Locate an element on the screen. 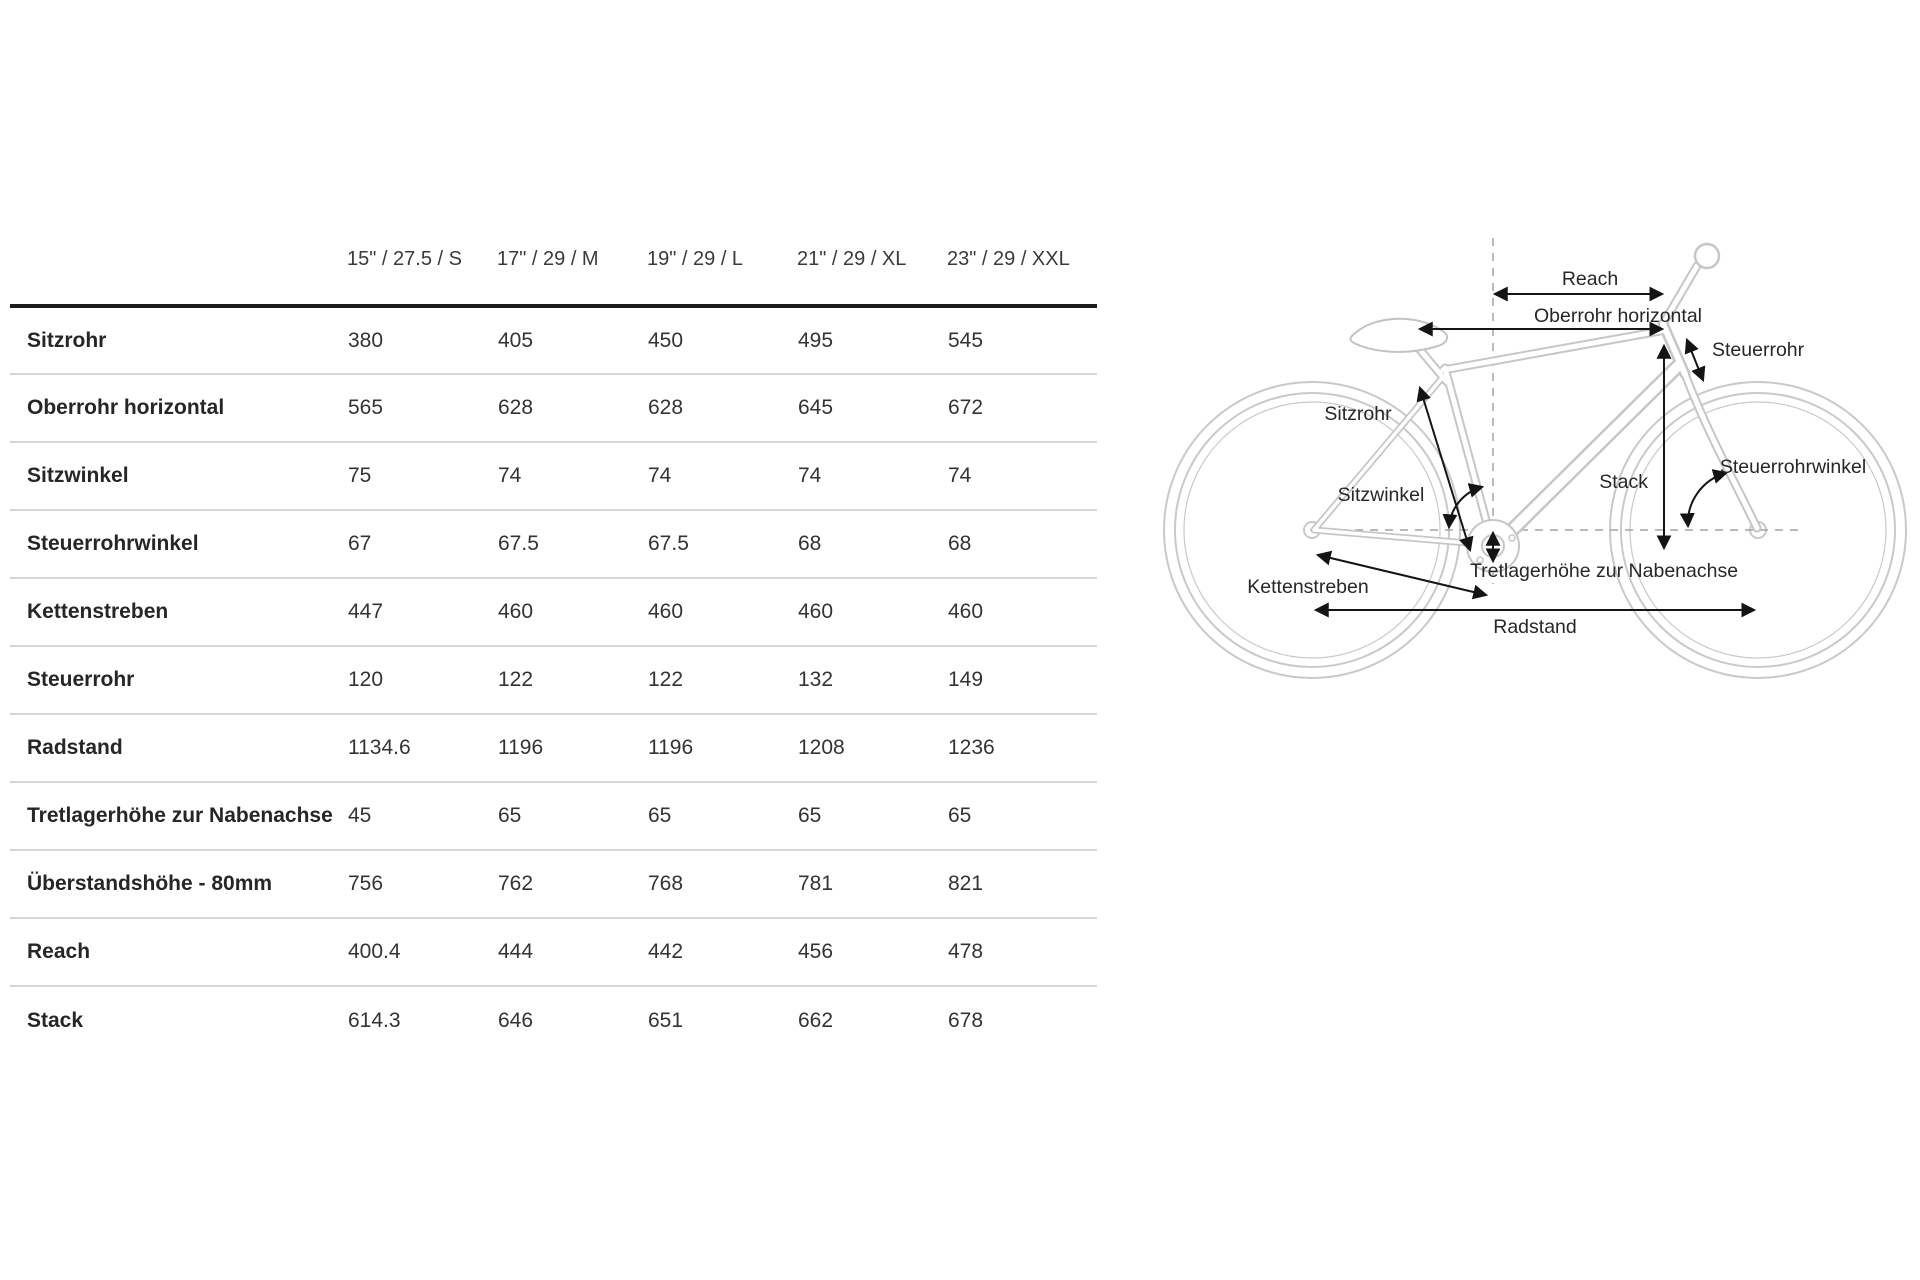  geometry-cell: 442 is located at coordinates (666, 951).